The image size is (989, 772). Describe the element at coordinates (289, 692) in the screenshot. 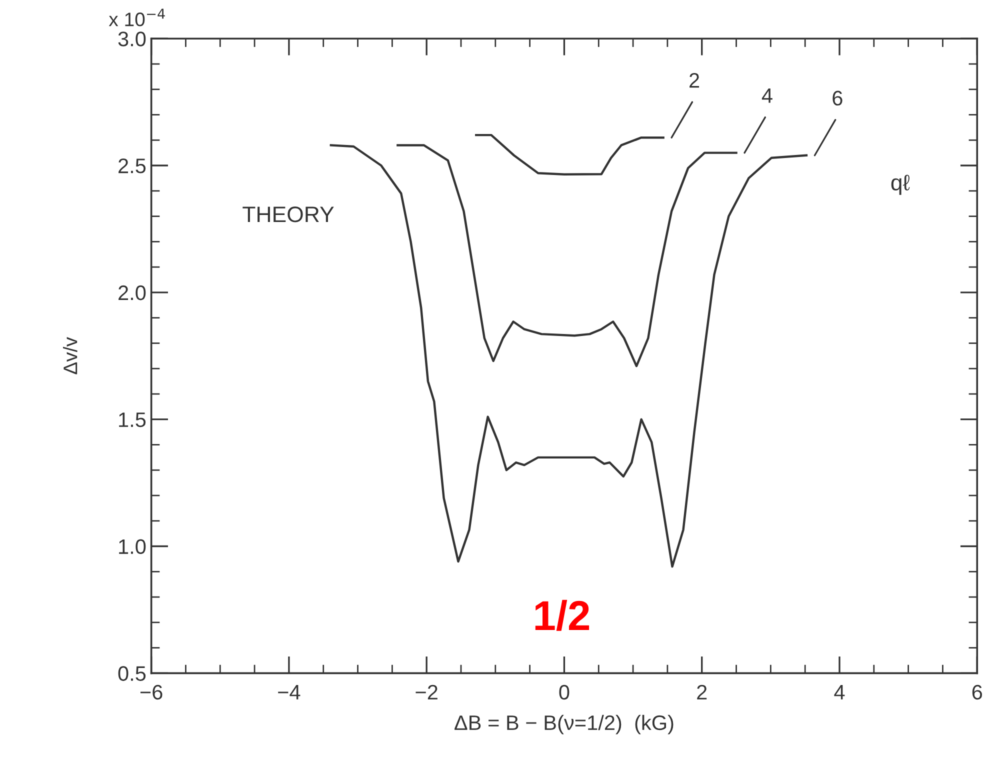

I see `x-tick-label: −4` at that location.